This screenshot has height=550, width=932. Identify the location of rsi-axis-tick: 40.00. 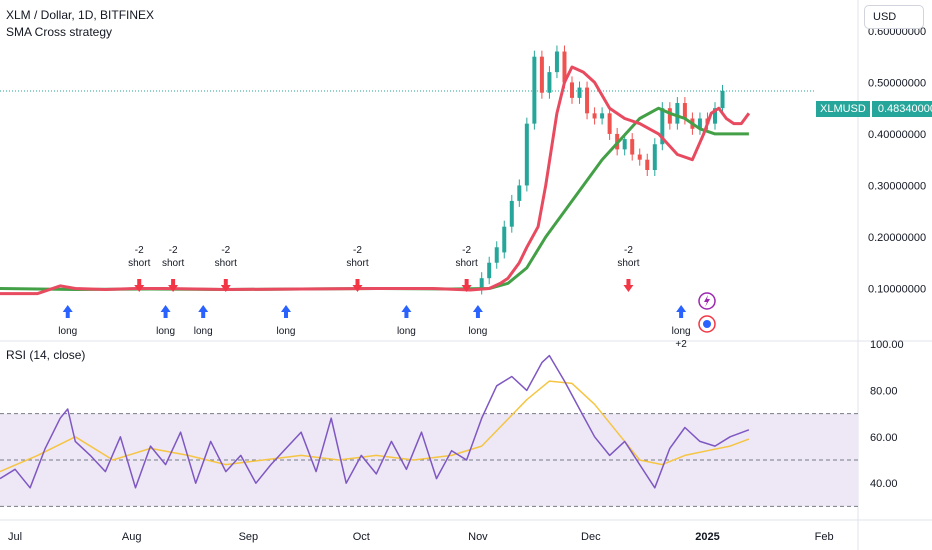
(884, 484).